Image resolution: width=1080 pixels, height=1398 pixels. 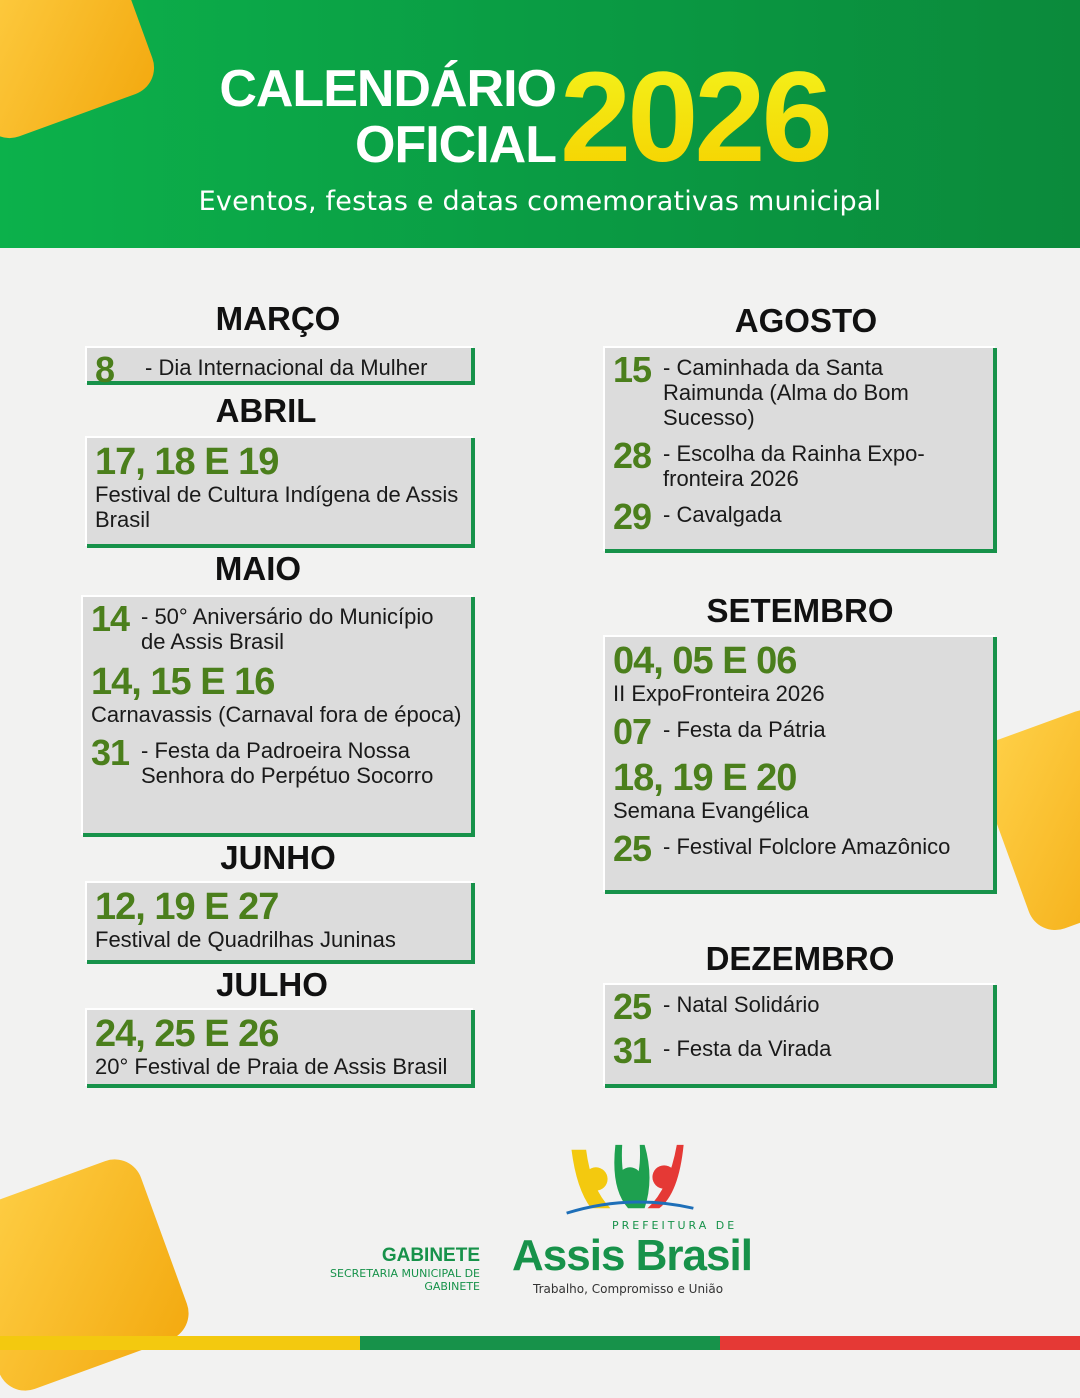 What do you see at coordinates (110, 618) in the screenshot?
I see `event-date: 14` at bounding box center [110, 618].